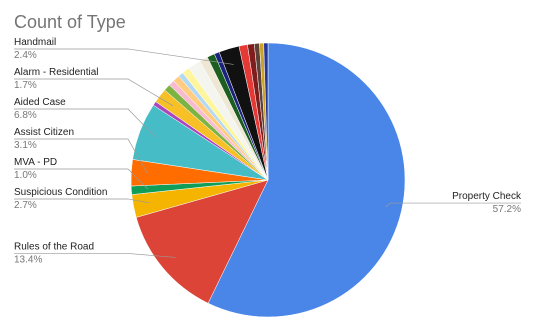  What do you see at coordinates (56, 72) in the screenshot?
I see `slice-label: Alarm - Residential` at bounding box center [56, 72].